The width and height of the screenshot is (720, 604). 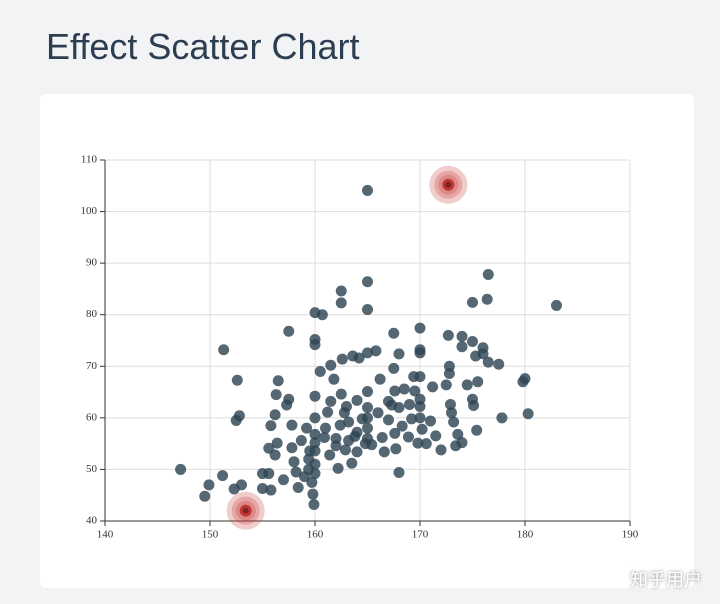 I want to click on page-title: Effect Scatter Chart, so click(x=203, y=46).